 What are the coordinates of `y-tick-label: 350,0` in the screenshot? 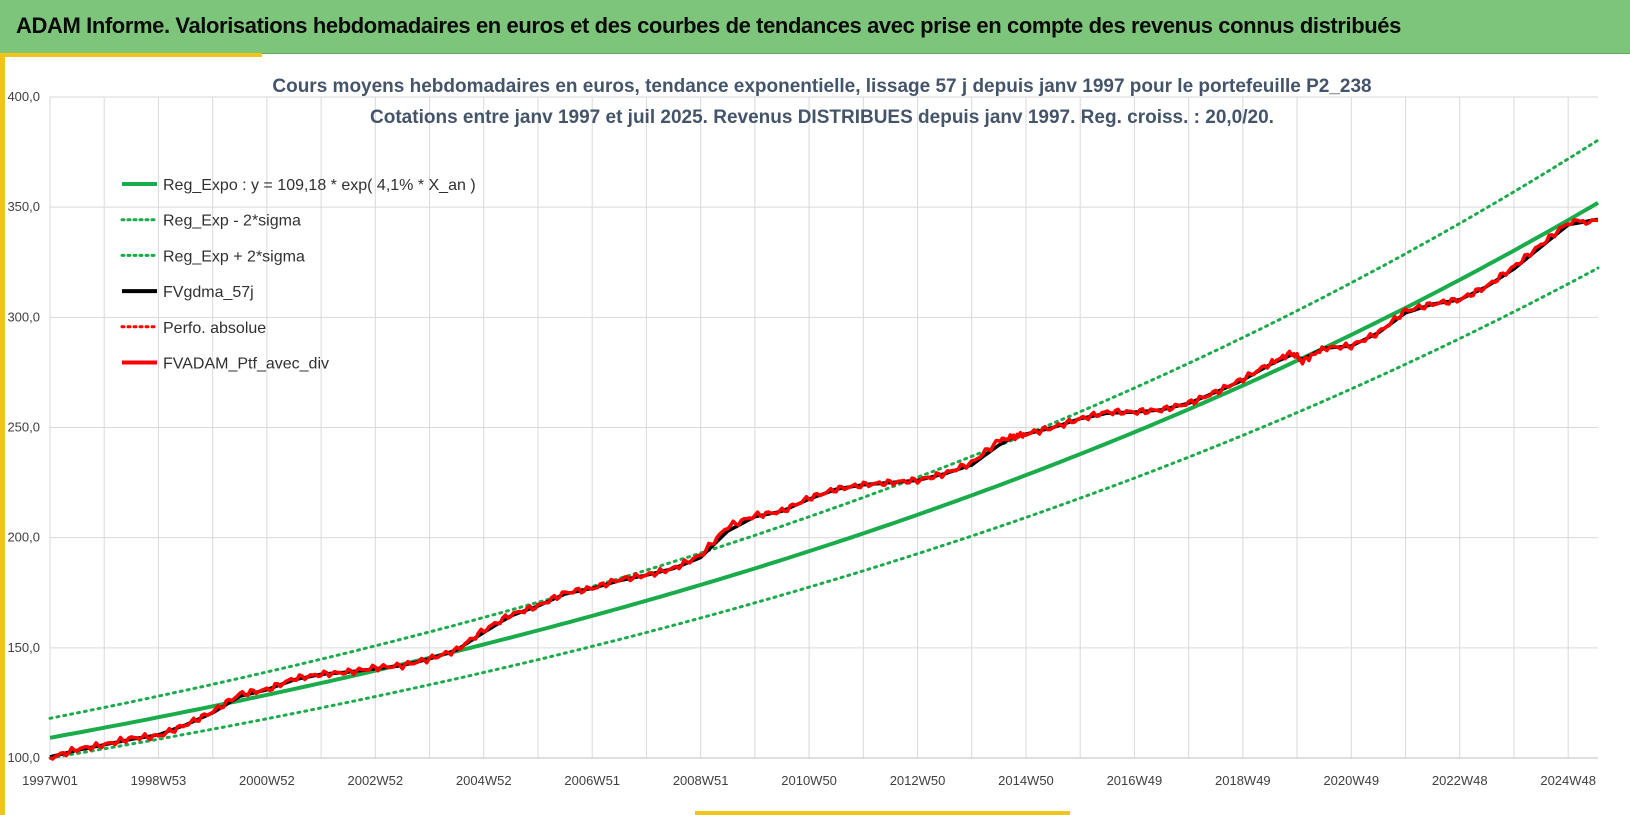 It's located at (23, 206).